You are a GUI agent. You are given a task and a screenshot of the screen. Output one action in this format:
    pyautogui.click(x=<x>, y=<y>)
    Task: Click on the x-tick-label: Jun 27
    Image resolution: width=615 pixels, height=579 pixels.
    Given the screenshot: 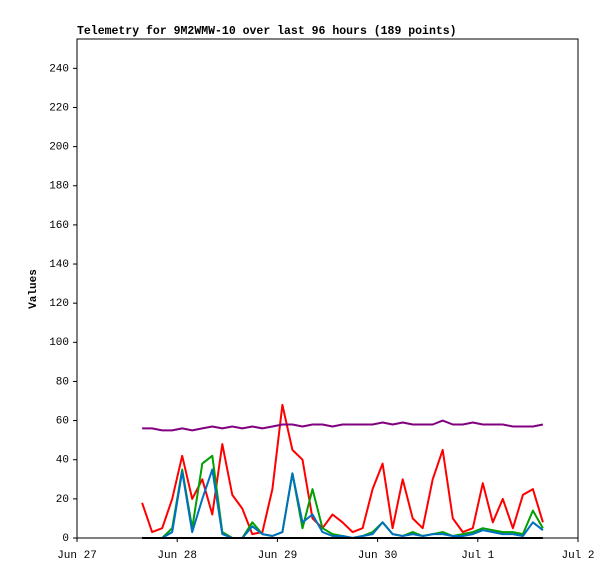 What is the action you would take?
    pyautogui.click(x=77, y=556)
    